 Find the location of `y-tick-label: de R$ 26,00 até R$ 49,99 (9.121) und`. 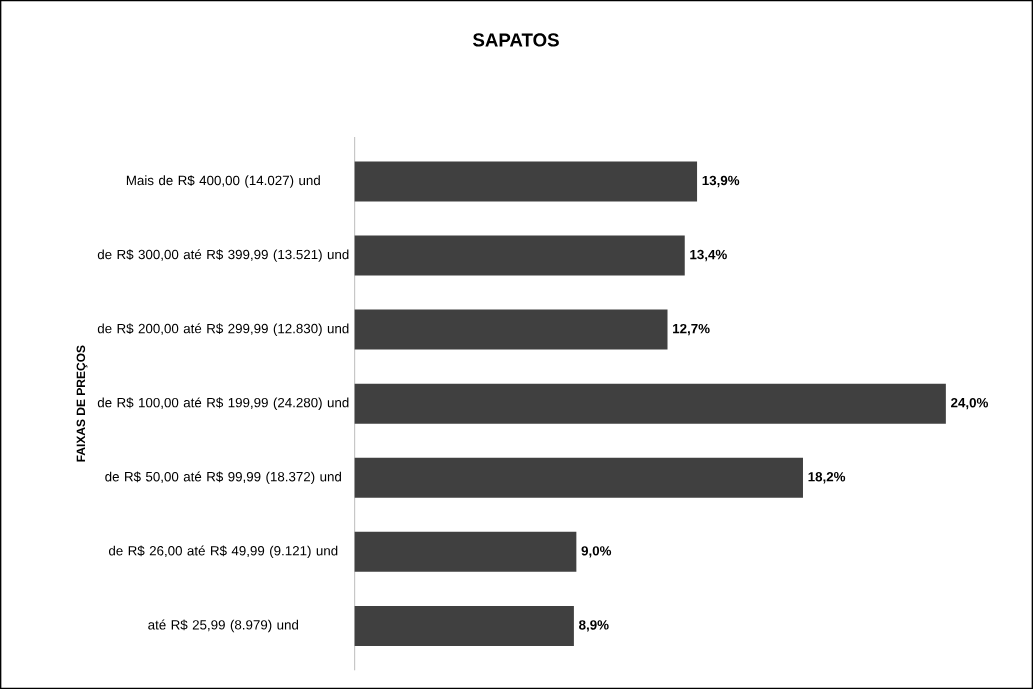

y-tick-label: de R$ 26,00 até R$ 49,99 (9.121) und is located at coordinates (223, 552).